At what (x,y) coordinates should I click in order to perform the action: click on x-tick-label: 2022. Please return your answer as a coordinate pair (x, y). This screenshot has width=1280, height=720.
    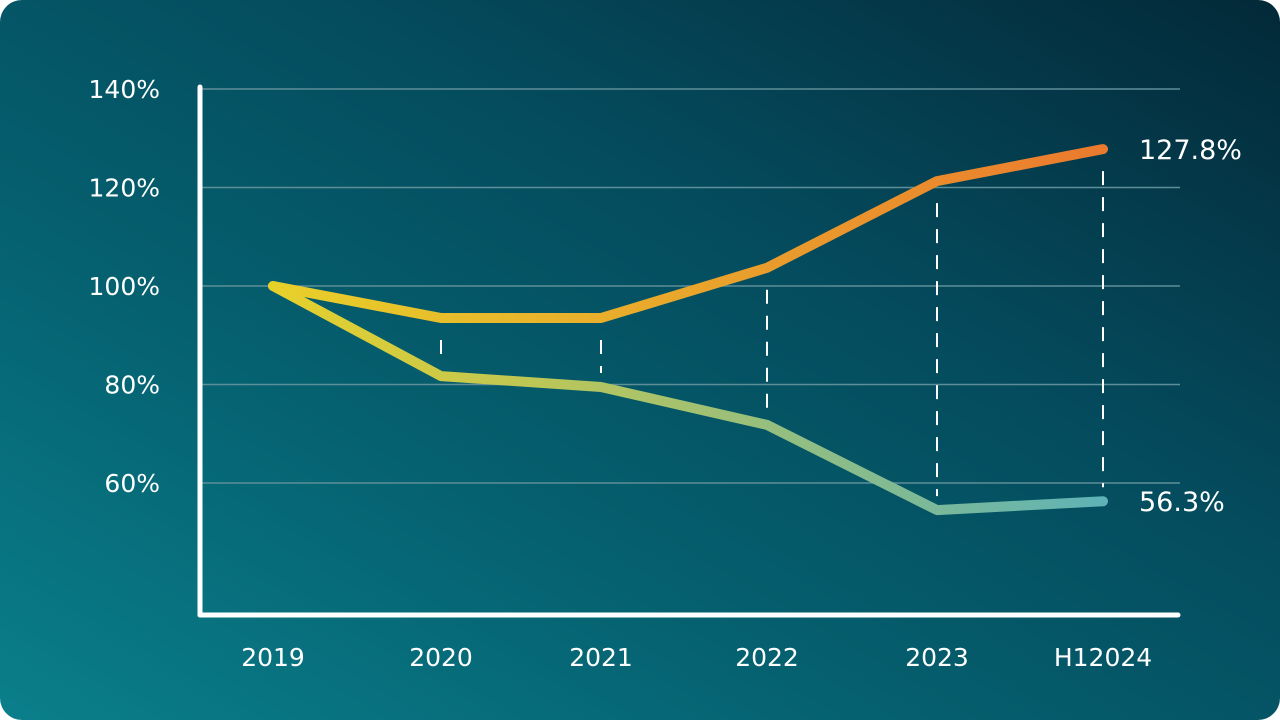
    Looking at the image, I should click on (767, 657).